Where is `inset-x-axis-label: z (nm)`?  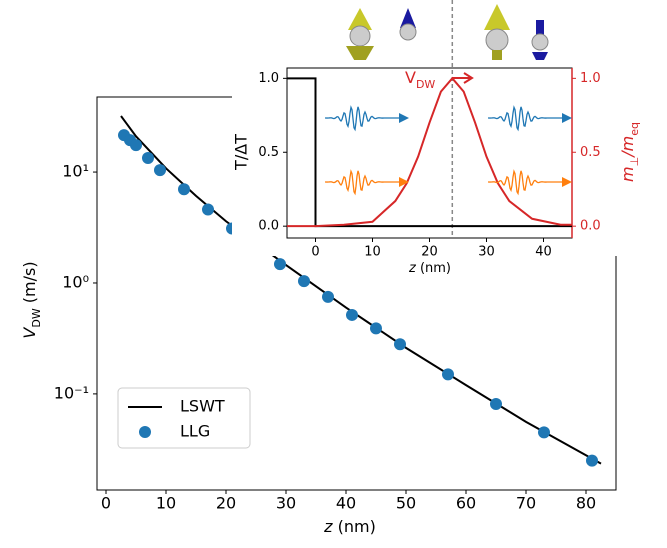 inset-x-axis-label: z (nm) is located at coordinates (429, 268).